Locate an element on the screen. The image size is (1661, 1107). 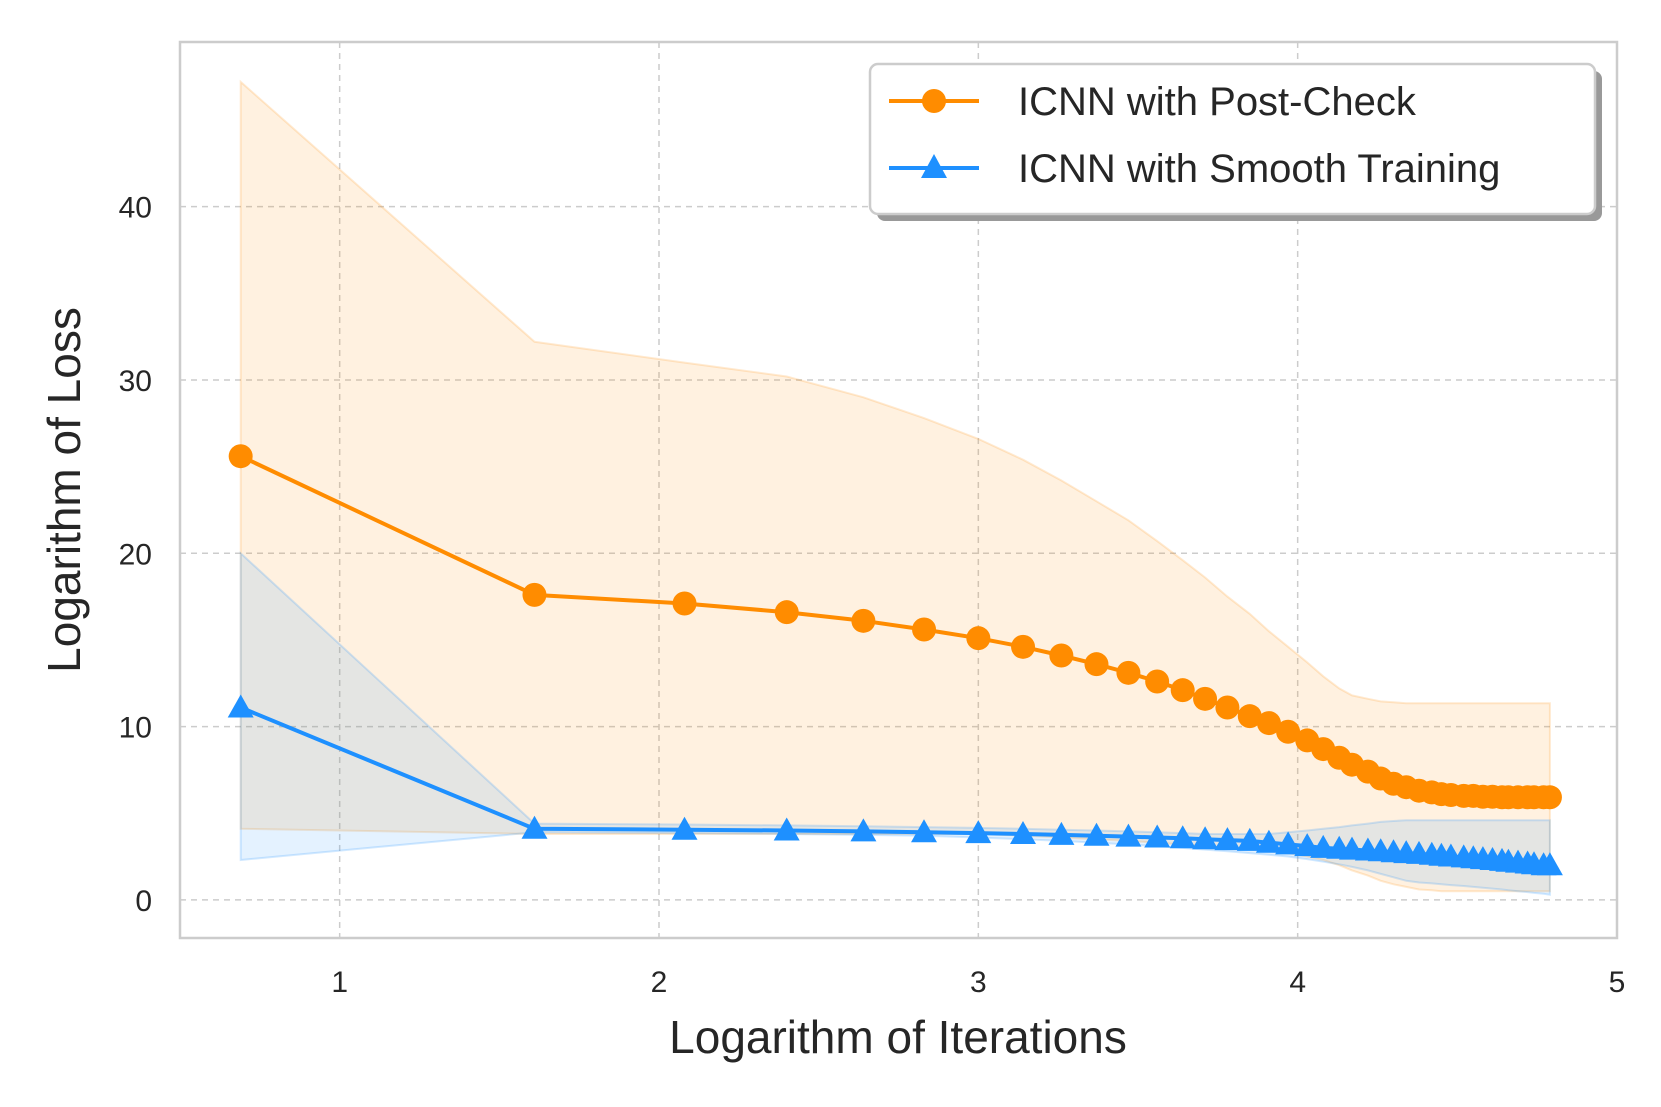
y-tick-label: 30 is located at coordinates (135, 381).